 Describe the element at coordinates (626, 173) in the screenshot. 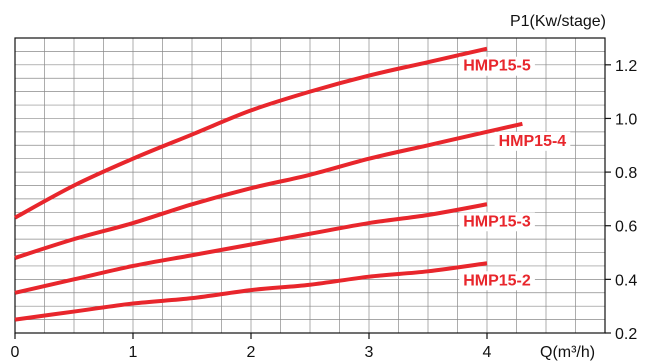

I see `y-tick-label: 0.8` at that location.